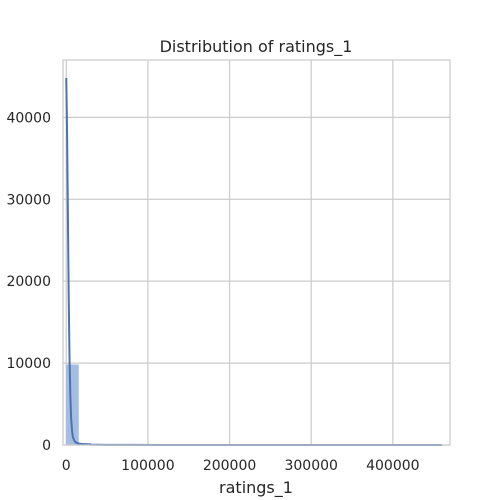 The height and width of the screenshot is (500, 500). I want to click on y-tick-label-0: 0, so click(46, 446).